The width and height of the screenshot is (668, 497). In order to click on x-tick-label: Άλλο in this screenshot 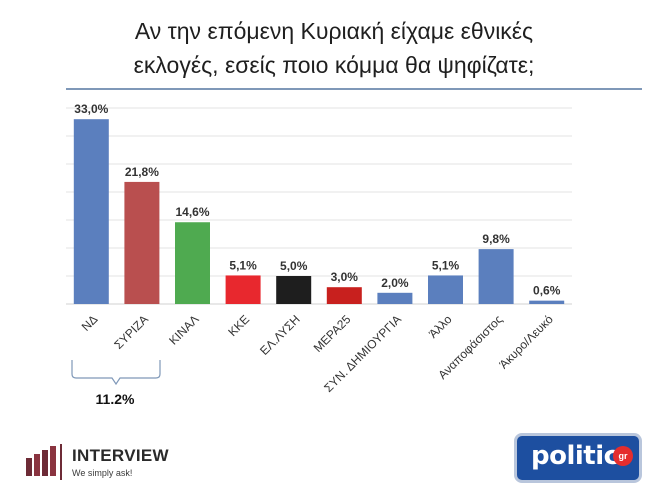, I will do `click(440, 326)`.